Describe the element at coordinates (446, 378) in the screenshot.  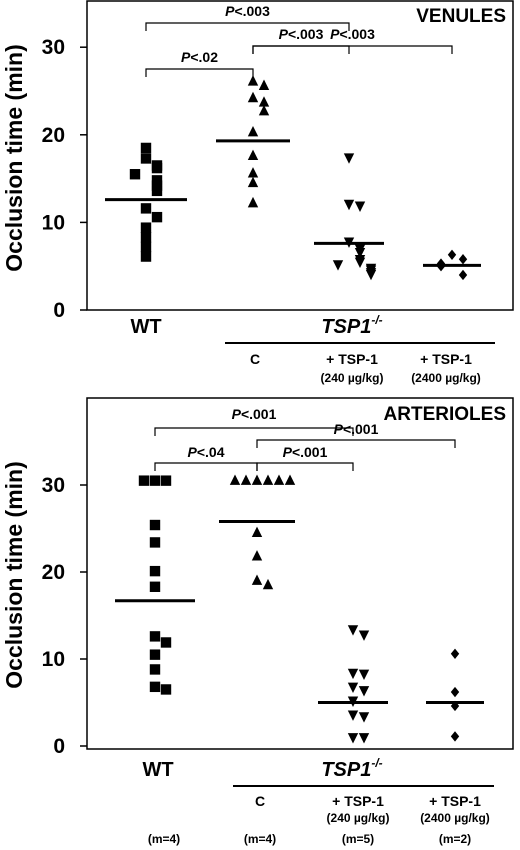
I see `venules-category-sublabel-tsp2400: (2400 µg/kg)` at that location.